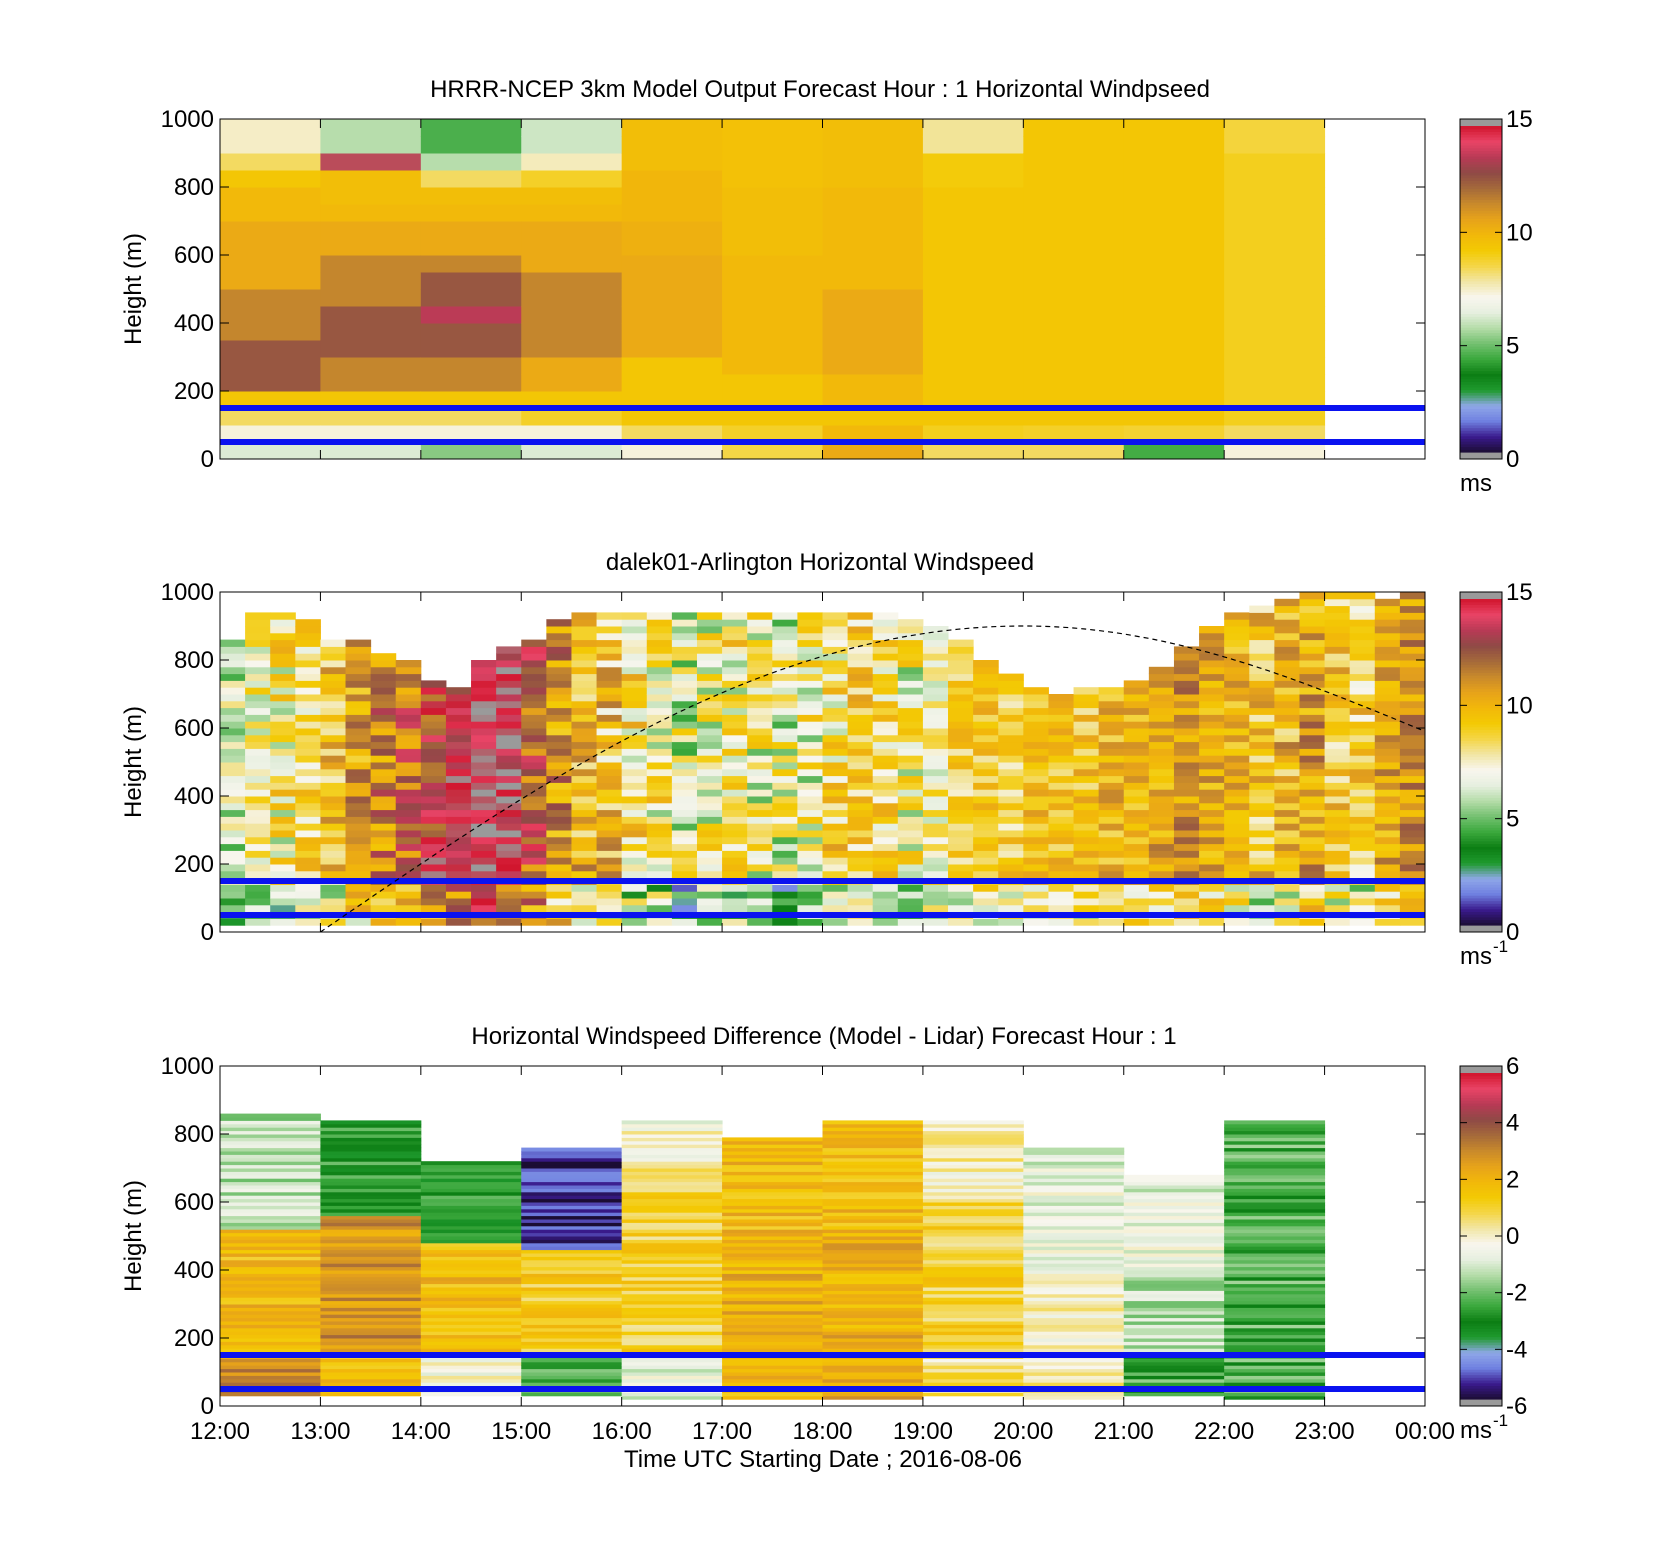 This screenshot has height=1561, width=1680. What do you see at coordinates (1516, 1293) in the screenshot?
I see `colorbar-tick-label: -2` at bounding box center [1516, 1293].